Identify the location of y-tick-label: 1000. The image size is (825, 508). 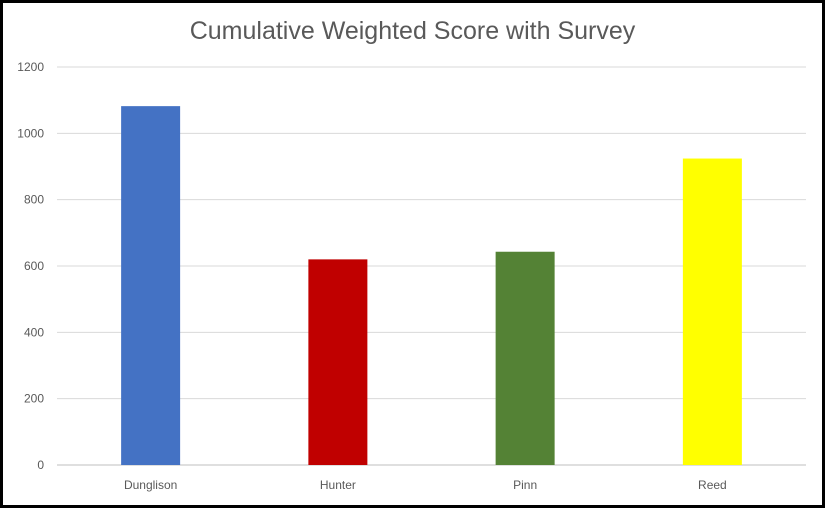
(30, 133).